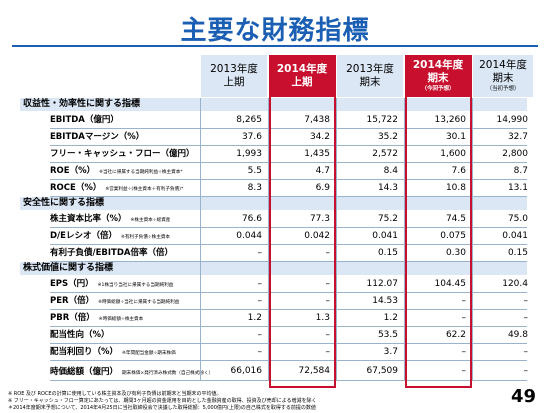 This screenshot has width=550, height=413. I want to click on cell-value: 0.15, so click(517, 253).